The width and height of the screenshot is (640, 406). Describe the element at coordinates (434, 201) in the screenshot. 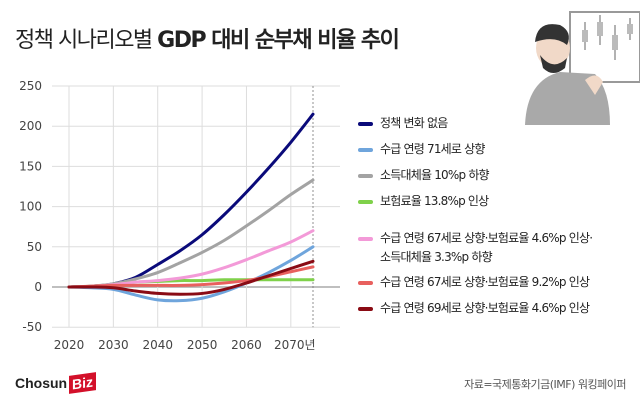

I see `legend-label: 보험료율 13.8%p 인상` at that location.